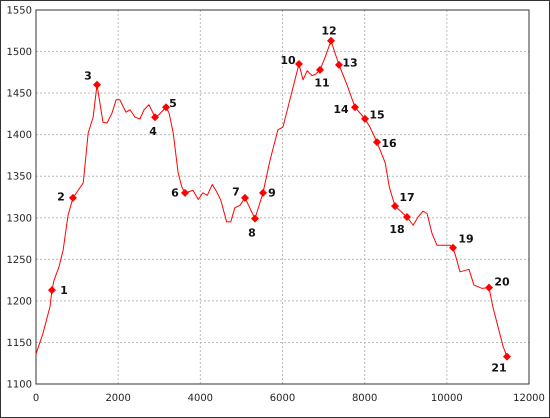 The image size is (550, 418). I want to click on y-tick-label: 1350, so click(19, 177).